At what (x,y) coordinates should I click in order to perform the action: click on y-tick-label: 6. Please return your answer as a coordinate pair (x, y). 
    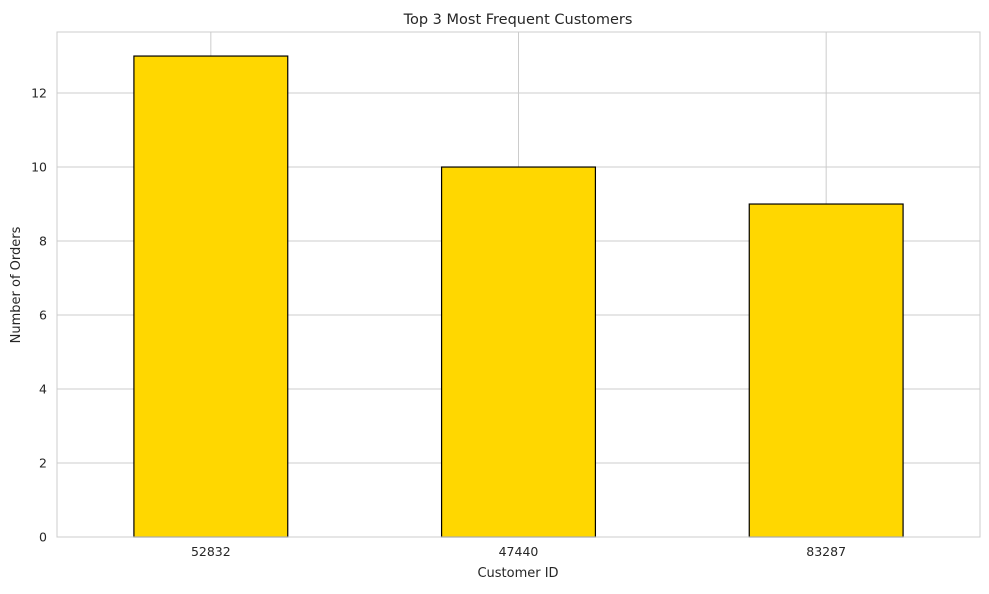
    Looking at the image, I should click on (43, 315).